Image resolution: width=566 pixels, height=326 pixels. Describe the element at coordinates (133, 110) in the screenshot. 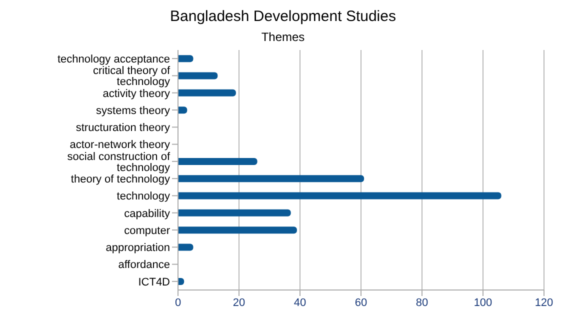

I see `y-tick-label: systems theory` at that location.